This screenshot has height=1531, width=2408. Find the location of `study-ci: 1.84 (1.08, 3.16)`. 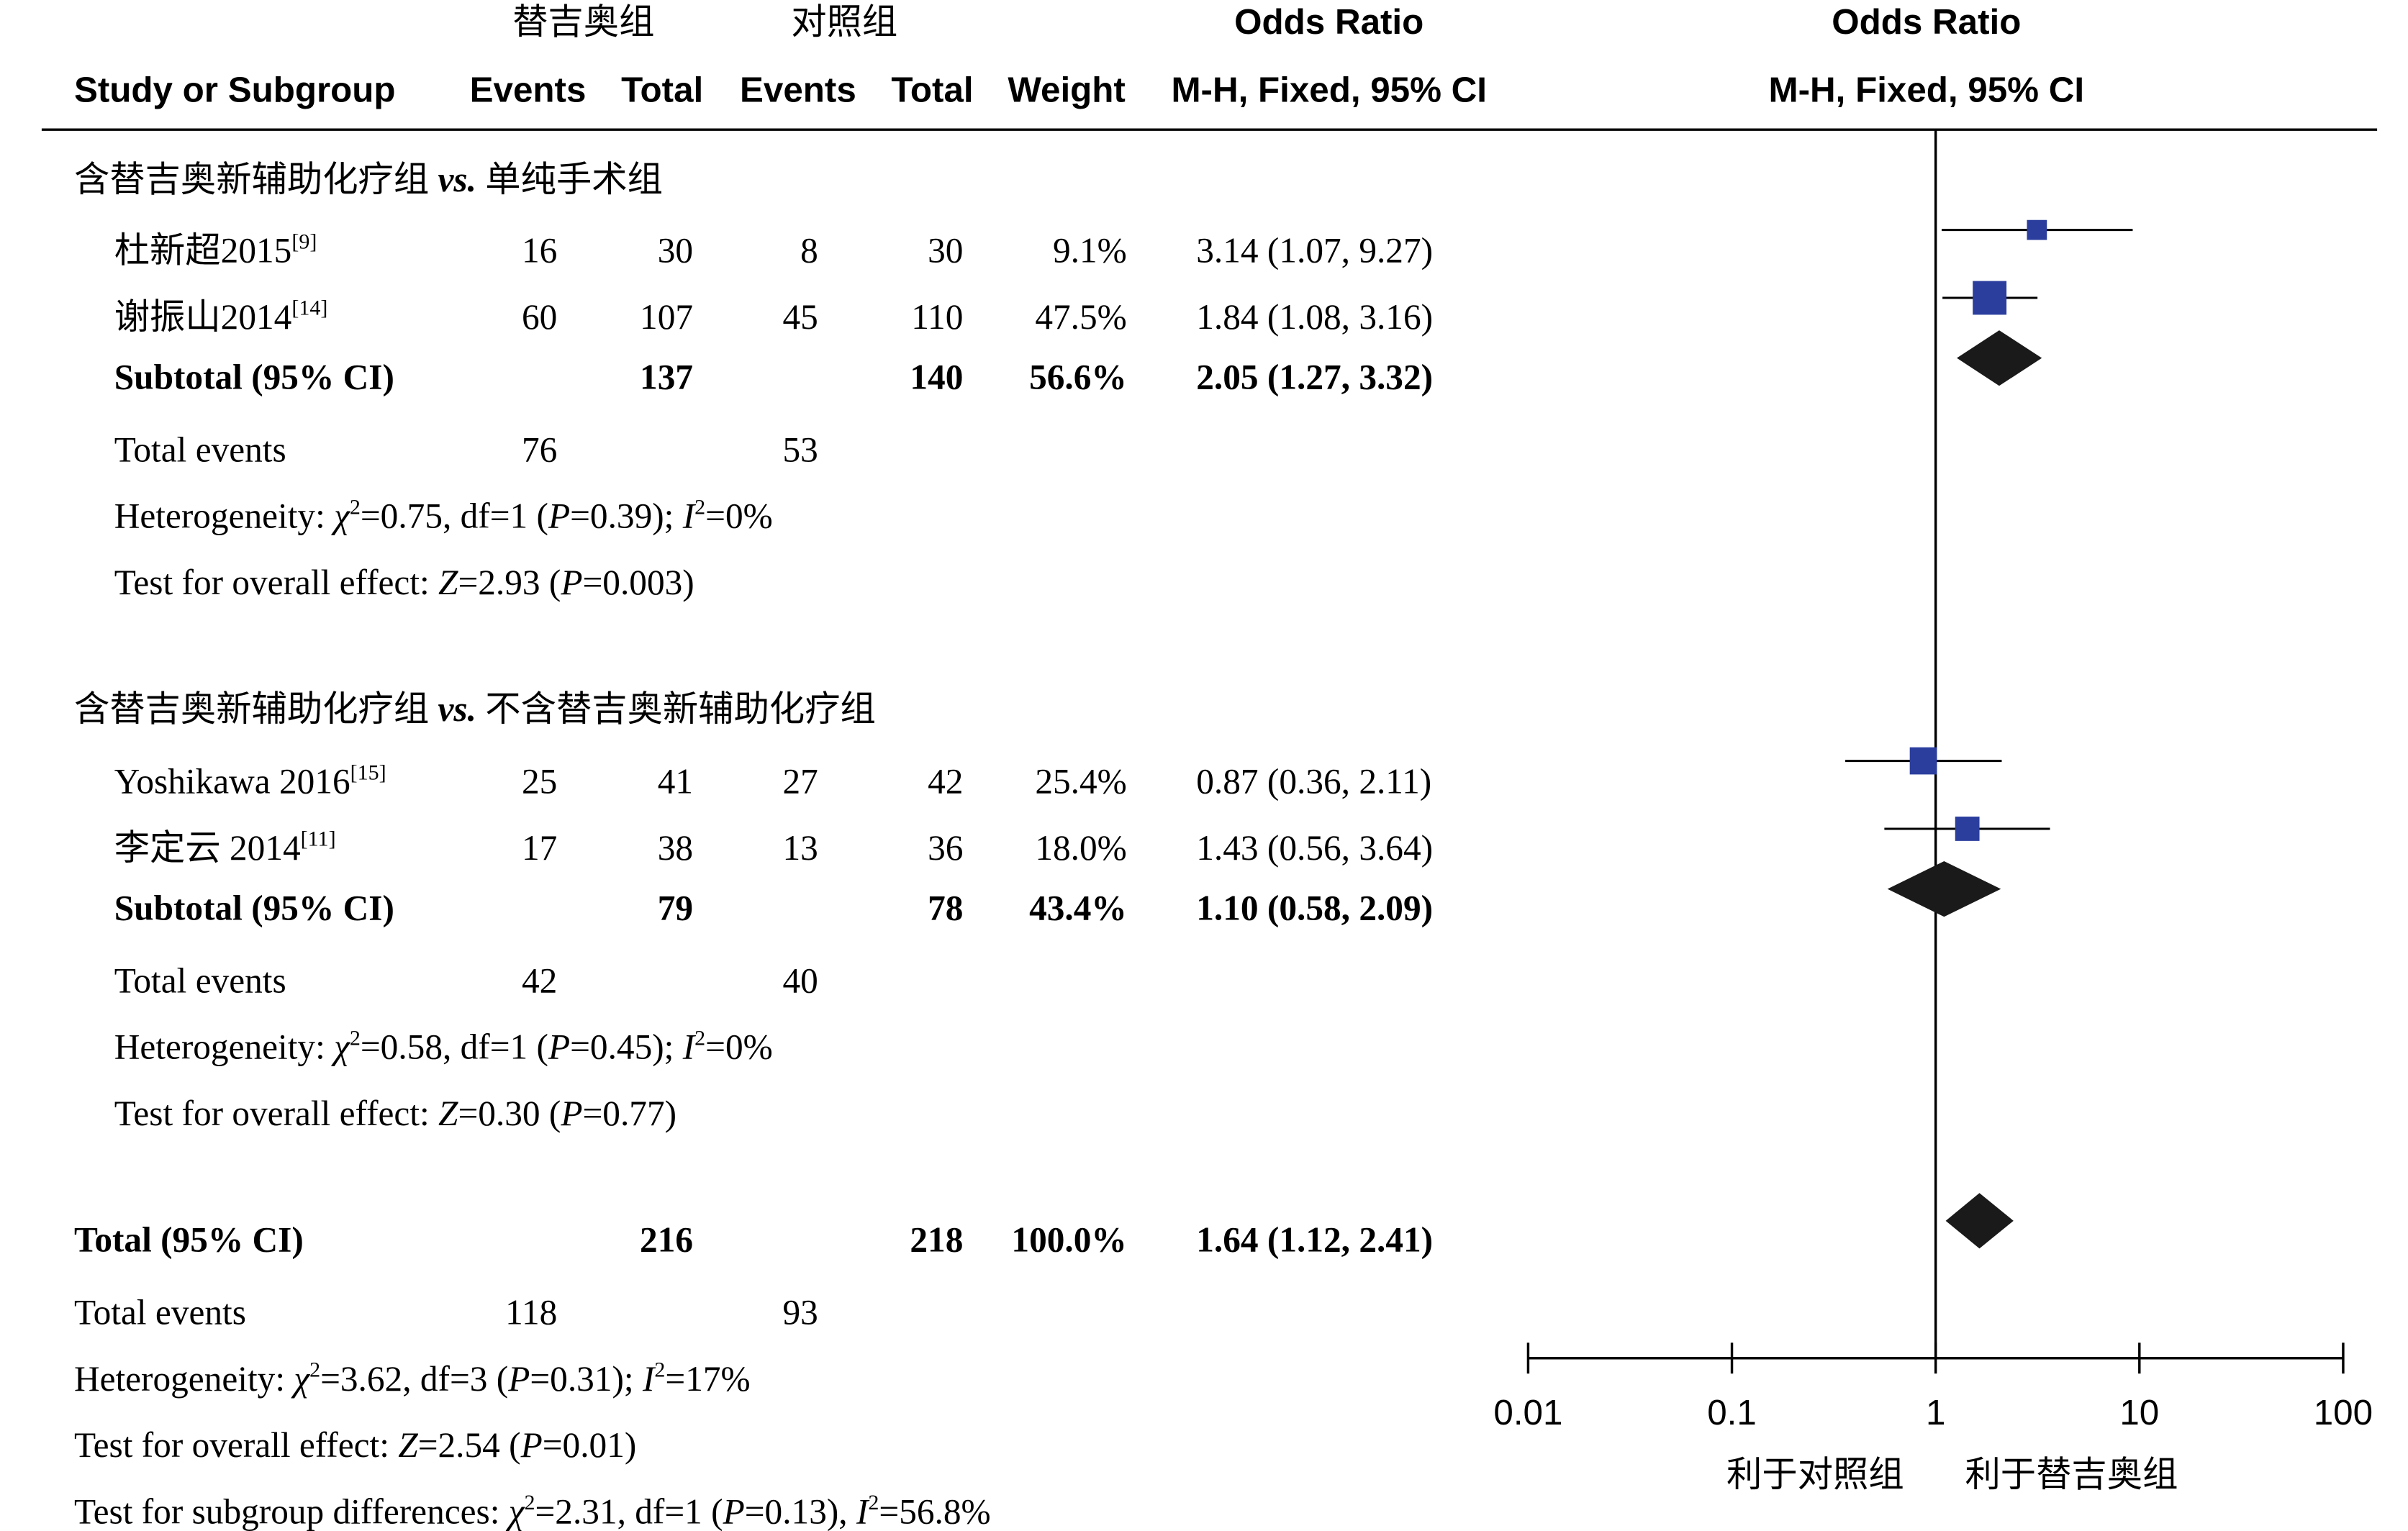

study-ci: 1.84 (1.08, 3.16) is located at coordinates (1314, 317).